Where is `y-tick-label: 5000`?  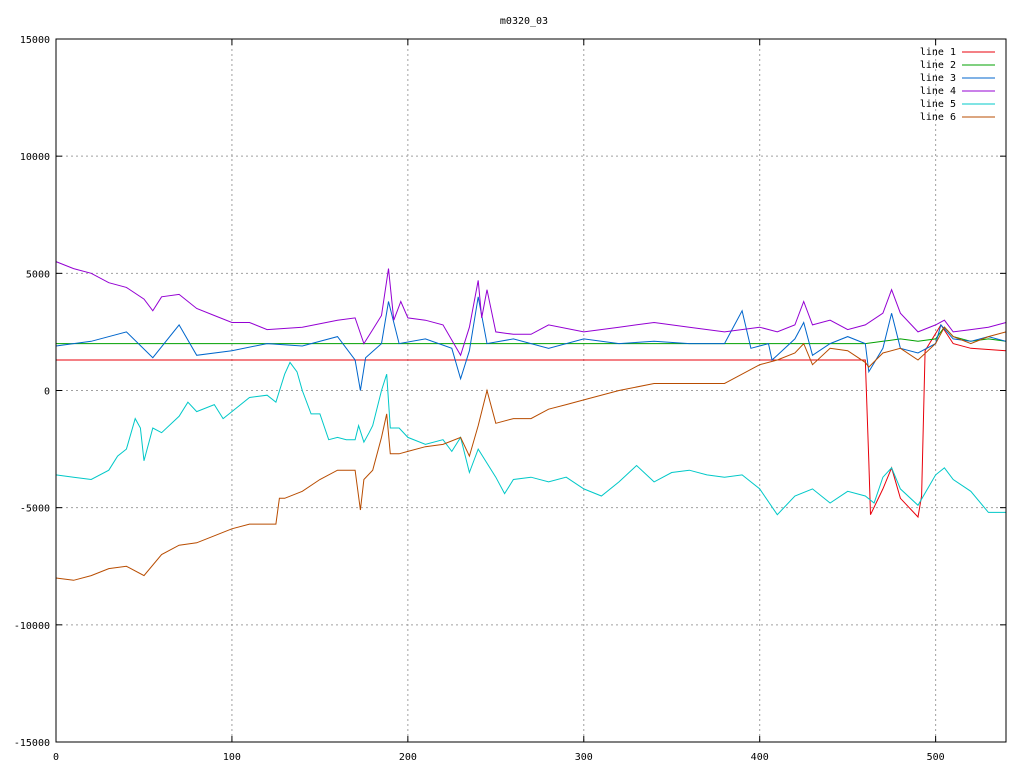 y-tick-label: 5000 is located at coordinates (38, 274).